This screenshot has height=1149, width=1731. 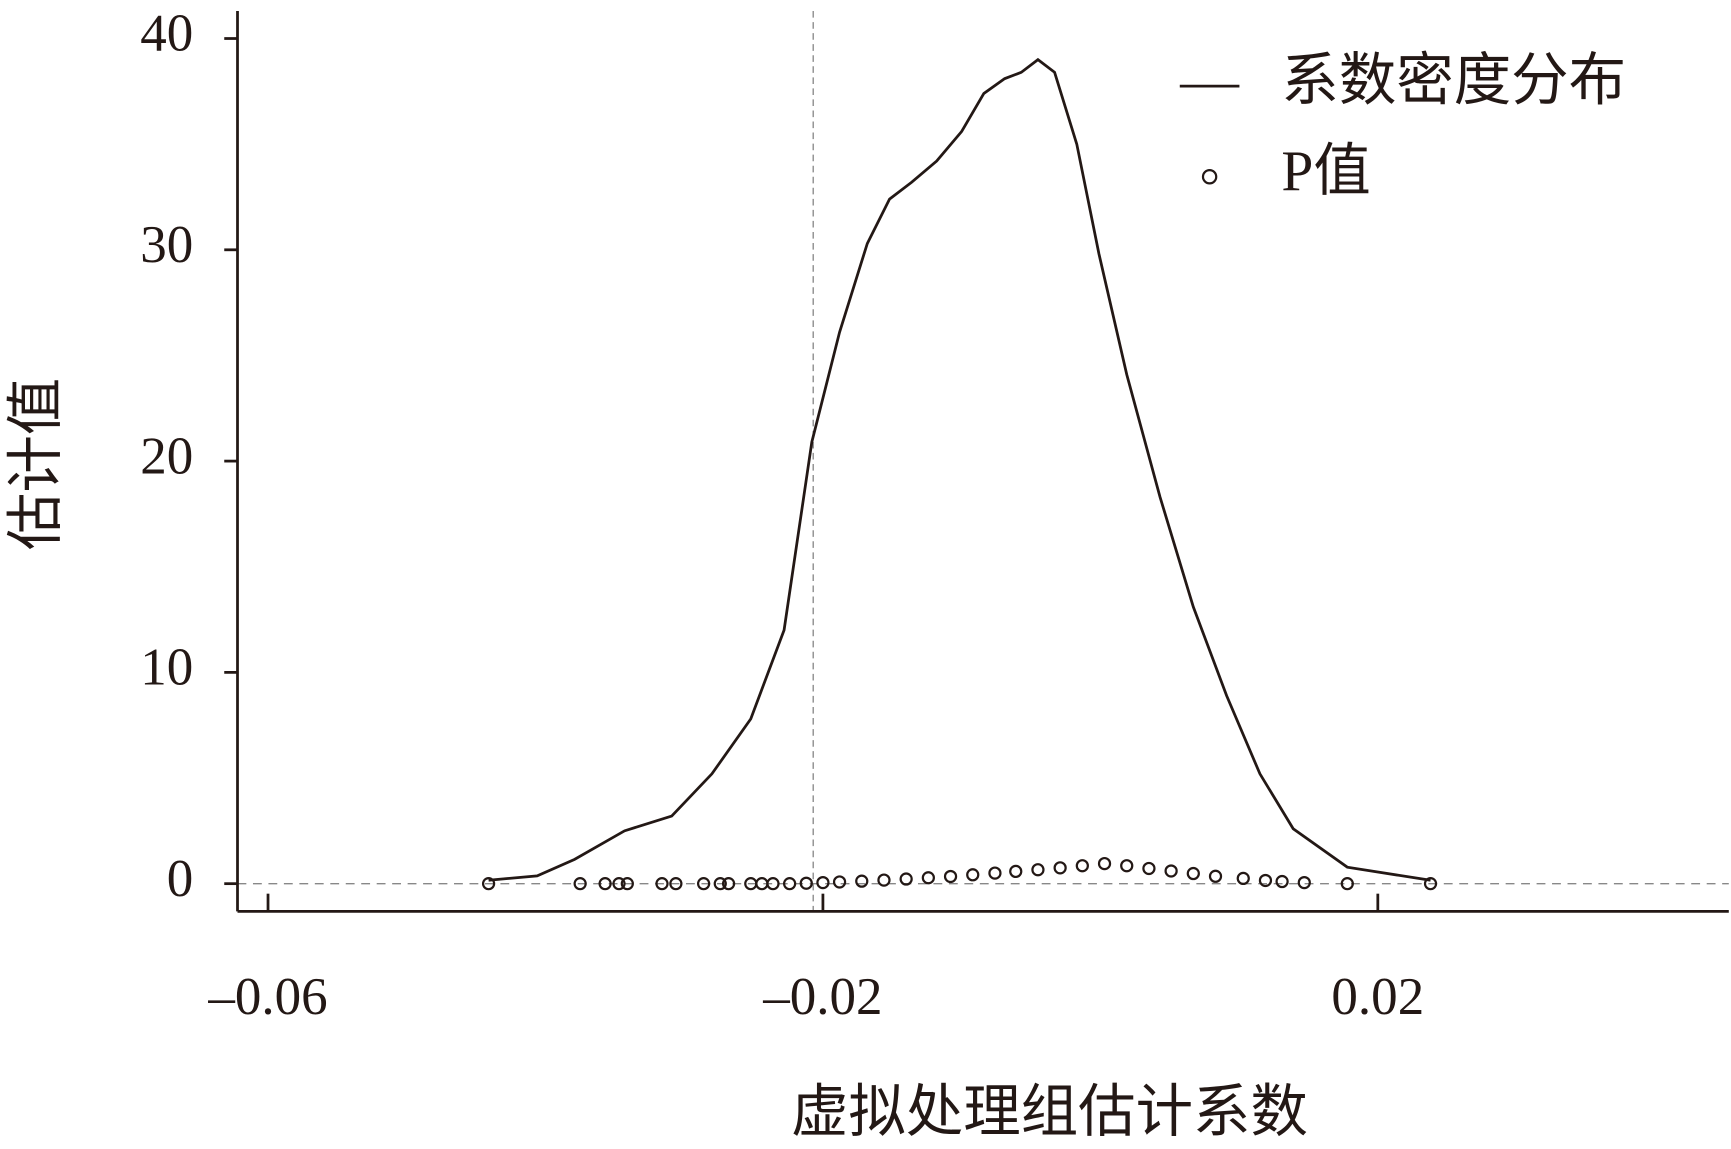 I want to click on y-tick-label: 40, so click(x=166, y=34).